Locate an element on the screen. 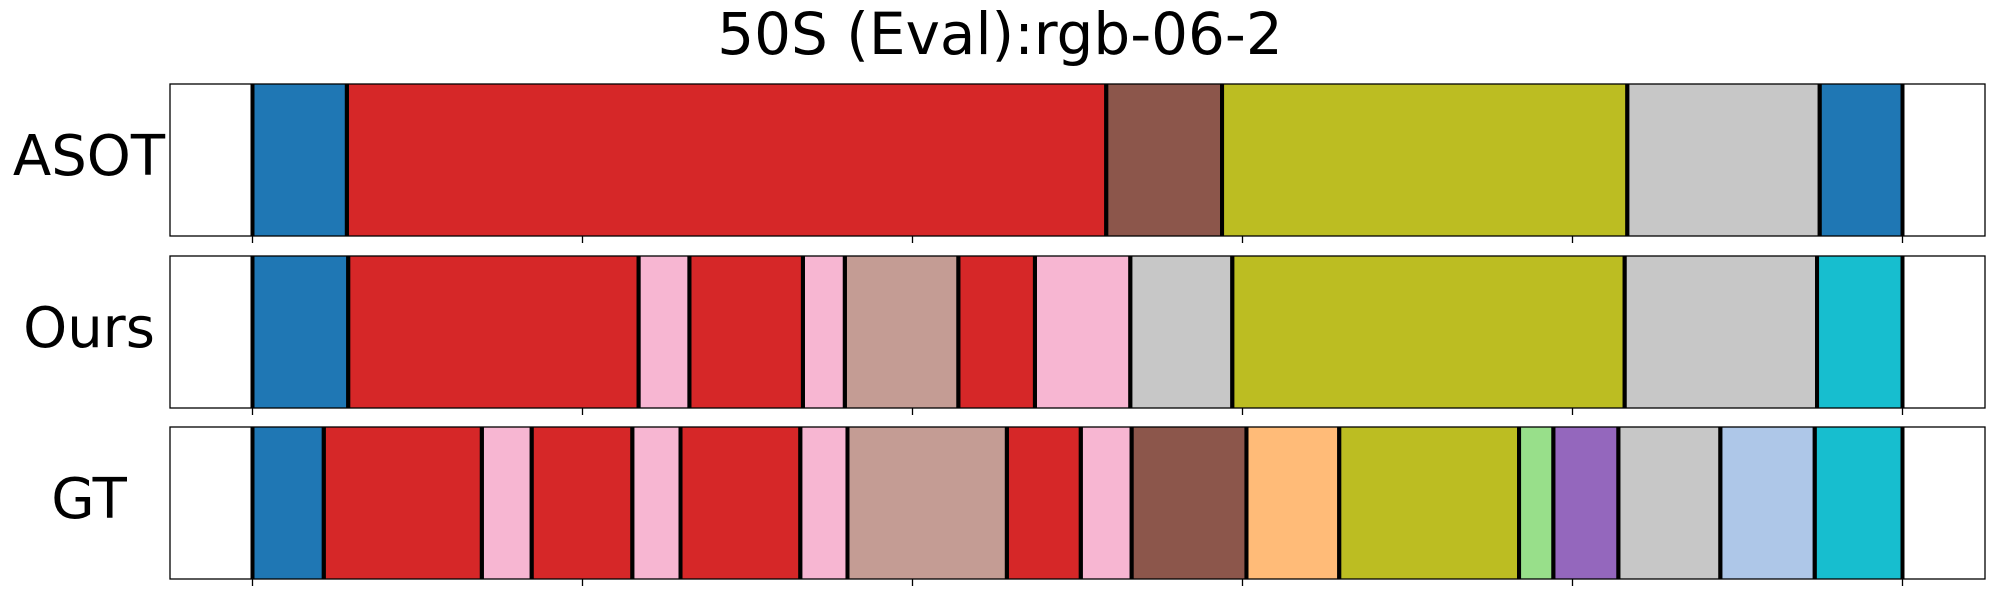 This screenshot has height=600, width=2000. row-label: ASOT is located at coordinates (89, 156).